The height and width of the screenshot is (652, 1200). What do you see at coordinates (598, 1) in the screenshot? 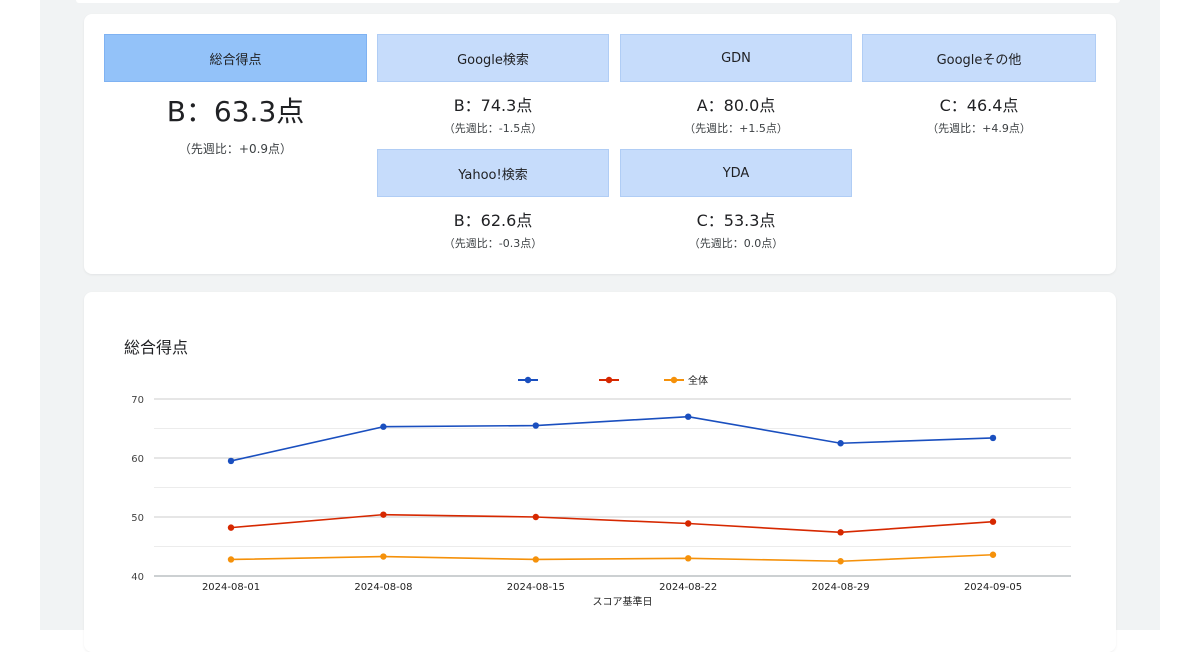
I see `previous-card-edge` at bounding box center [598, 1].